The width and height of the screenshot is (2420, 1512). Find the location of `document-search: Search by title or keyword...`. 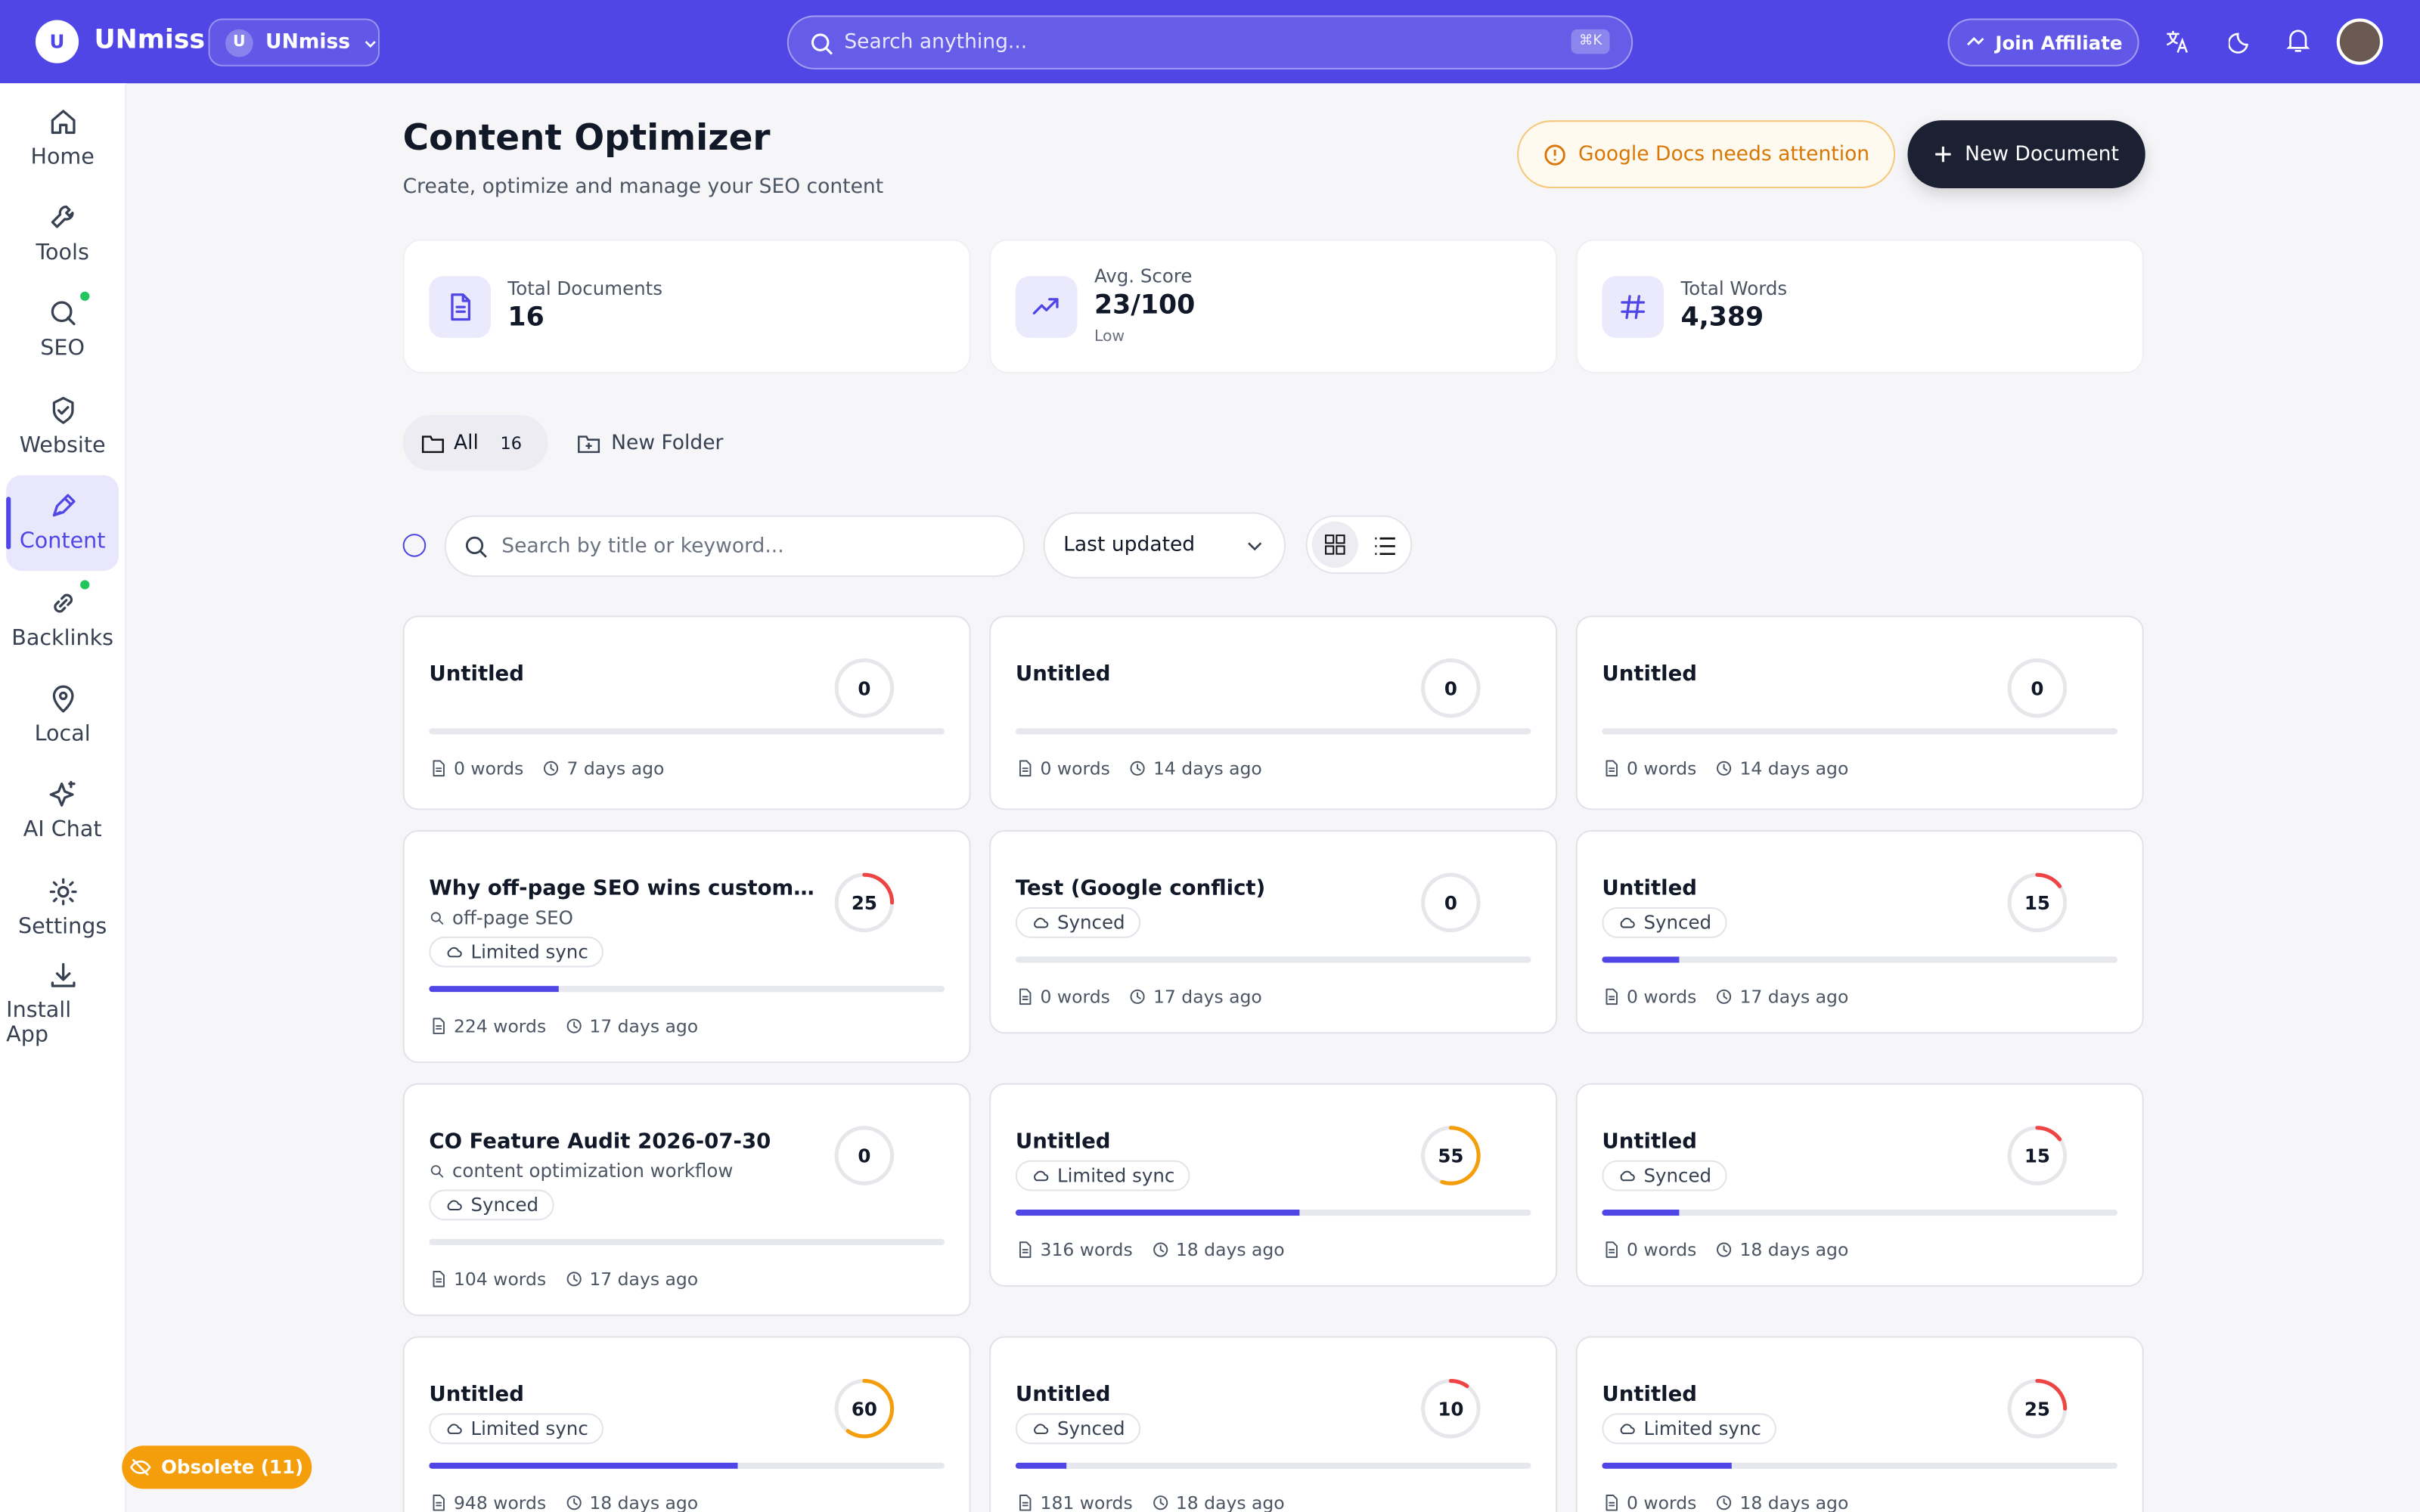

document-search: Search by title or keyword... is located at coordinates (734, 546).